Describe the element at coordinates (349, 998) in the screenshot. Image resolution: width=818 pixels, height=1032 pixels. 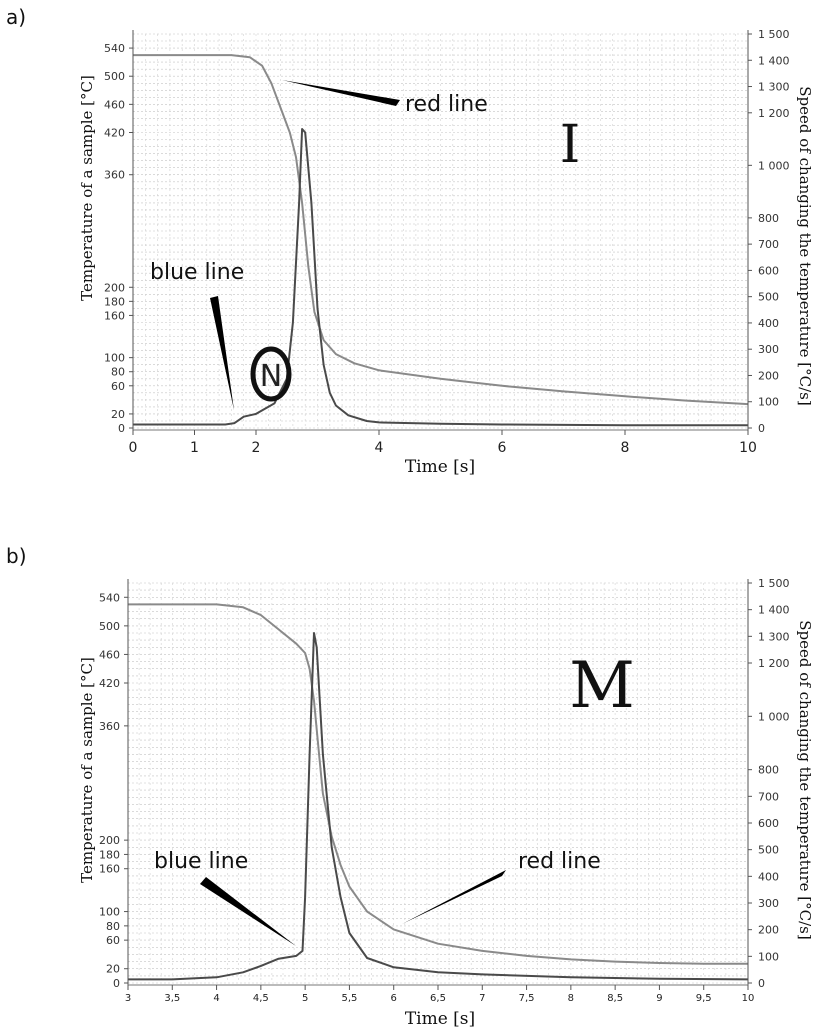
I see `x-tick-label: 5,5` at that location.